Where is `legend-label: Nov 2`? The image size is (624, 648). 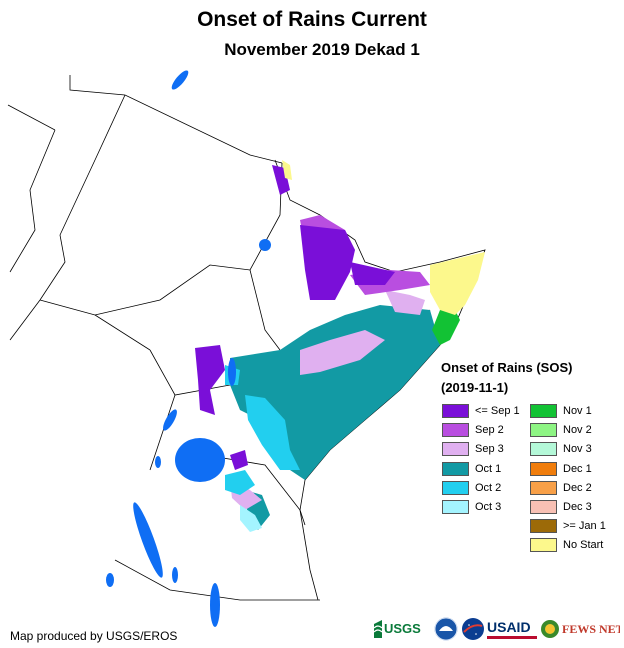
legend-label: Nov 2 is located at coordinates (577, 430).